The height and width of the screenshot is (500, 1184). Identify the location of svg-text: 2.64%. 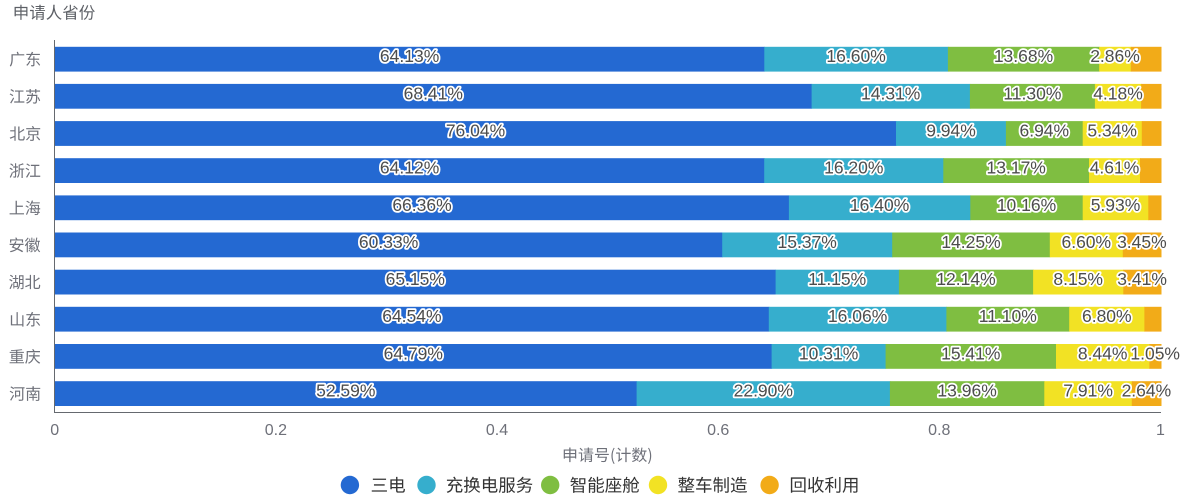
(1147, 391).